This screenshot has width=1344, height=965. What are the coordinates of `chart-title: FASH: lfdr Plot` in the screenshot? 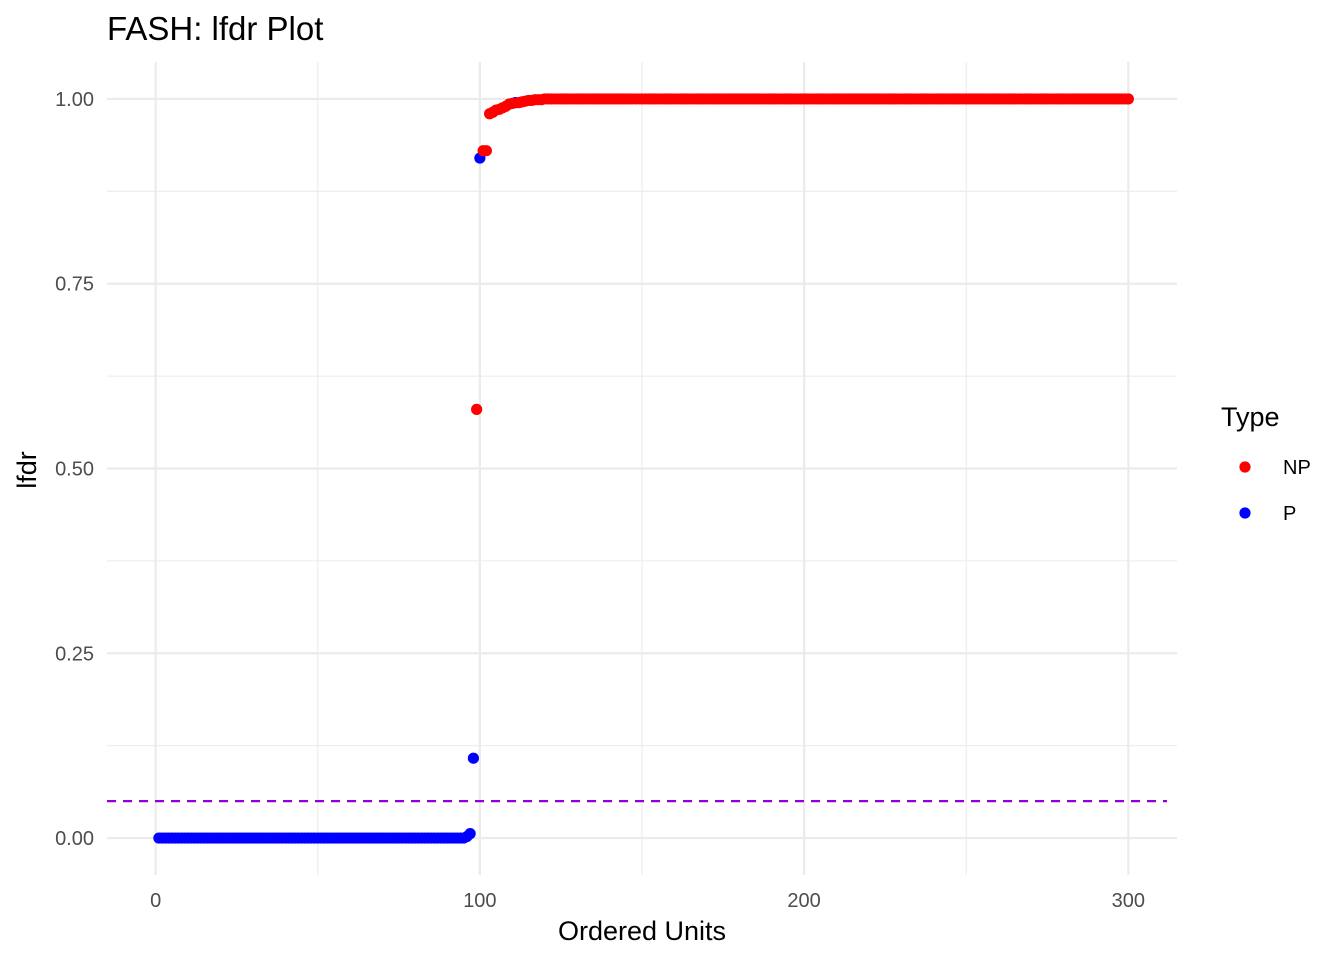 It's located at (215, 28).